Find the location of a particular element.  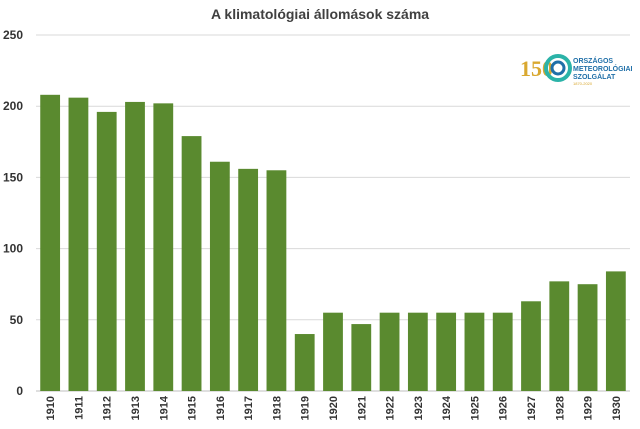

x-tick-label: 1929 is located at coordinates (589, 408).